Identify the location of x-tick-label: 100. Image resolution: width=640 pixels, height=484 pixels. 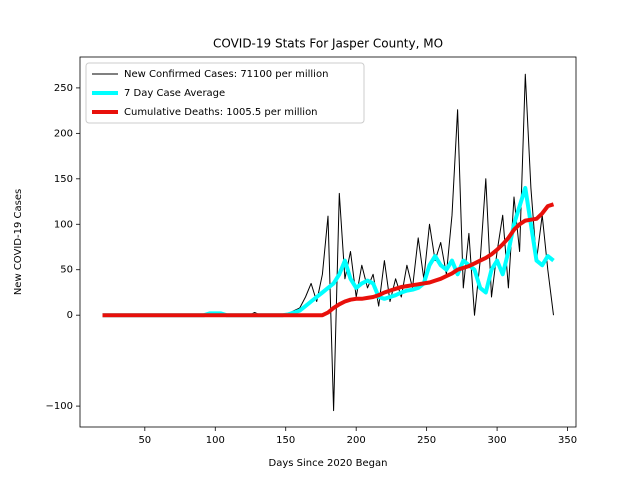
(215, 440).